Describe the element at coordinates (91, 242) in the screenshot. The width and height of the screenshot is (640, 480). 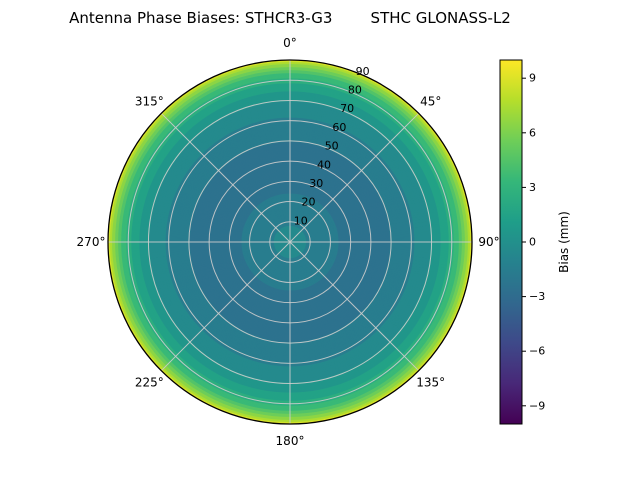
I see `angular-tick-label: 270°` at that location.